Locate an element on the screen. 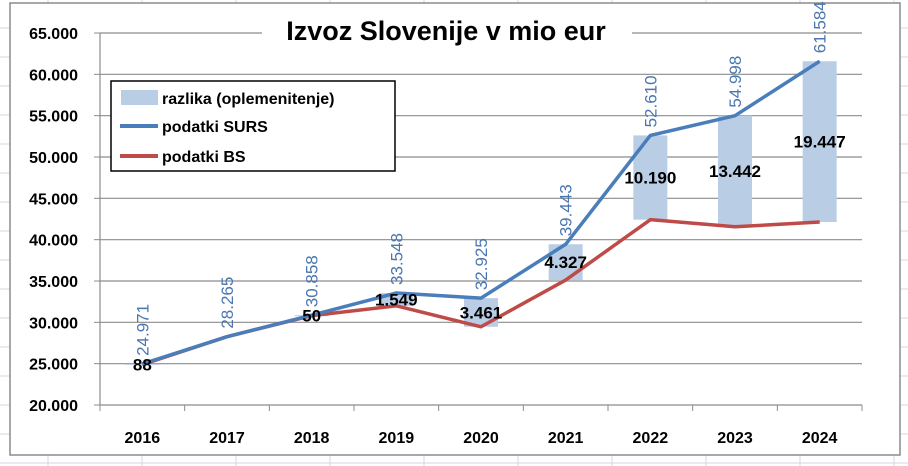  x-tick-label: 2022 is located at coordinates (651, 438).